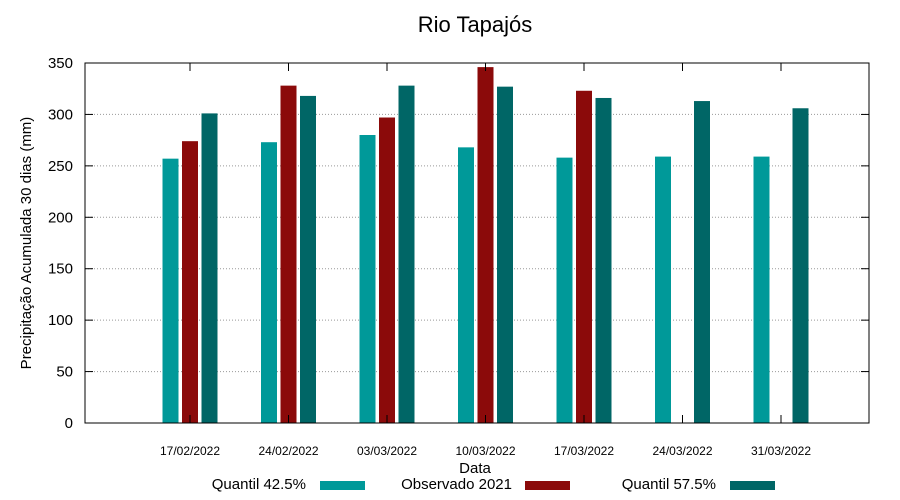  Describe the element at coordinates (190, 451) in the screenshot. I see `x-tick-label: 17/02/2022` at that location.